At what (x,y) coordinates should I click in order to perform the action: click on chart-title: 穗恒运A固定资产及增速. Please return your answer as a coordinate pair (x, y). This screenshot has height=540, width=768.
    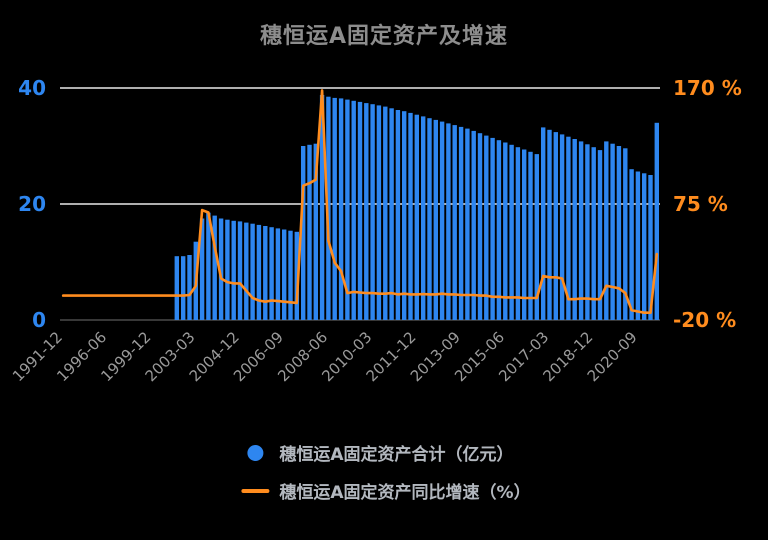
    Looking at the image, I should click on (384, 36).